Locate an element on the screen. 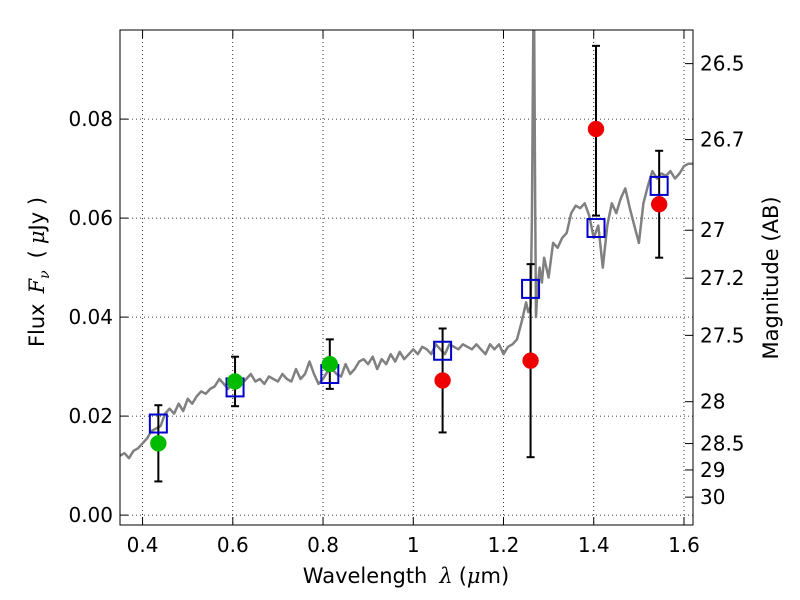 The image size is (800, 600). x-tick-label: 1.6 is located at coordinates (684, 545).